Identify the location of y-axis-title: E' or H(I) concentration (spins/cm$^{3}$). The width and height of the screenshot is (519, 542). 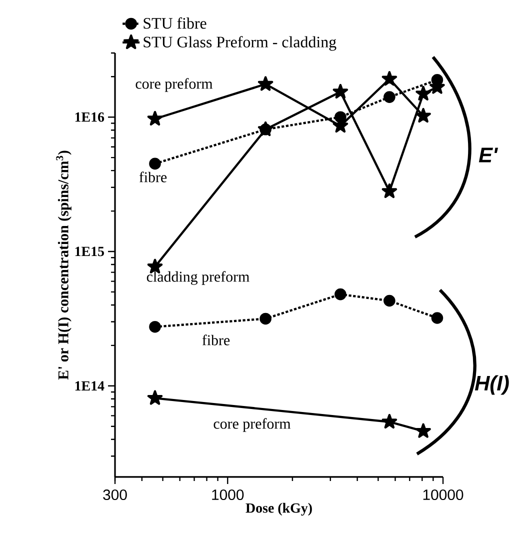
(64, 265).